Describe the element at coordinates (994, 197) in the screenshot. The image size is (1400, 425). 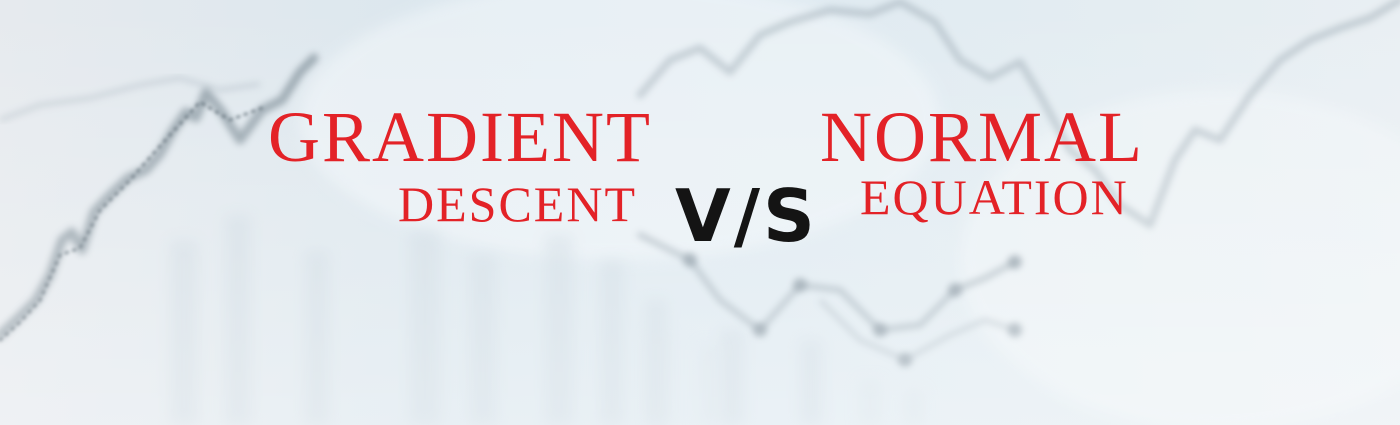
I see `equation-title: EQUATION` at that location.